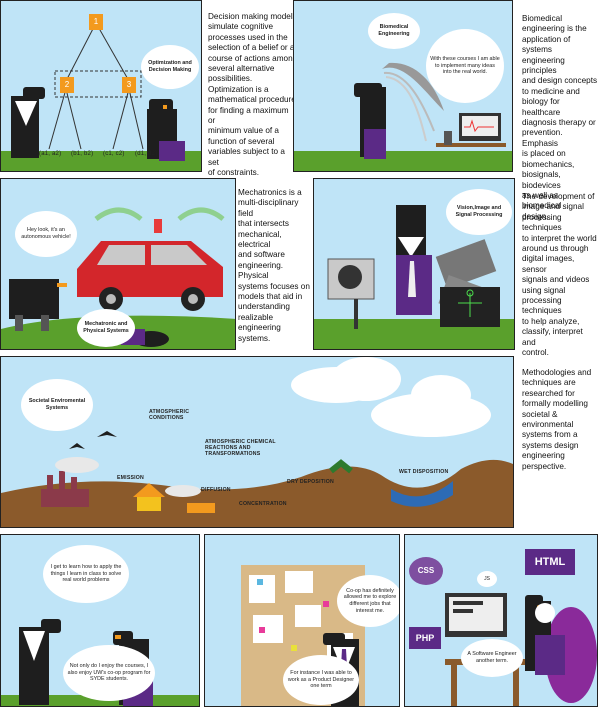  I want to click on decision-tree-illustration, so click(101, 96).